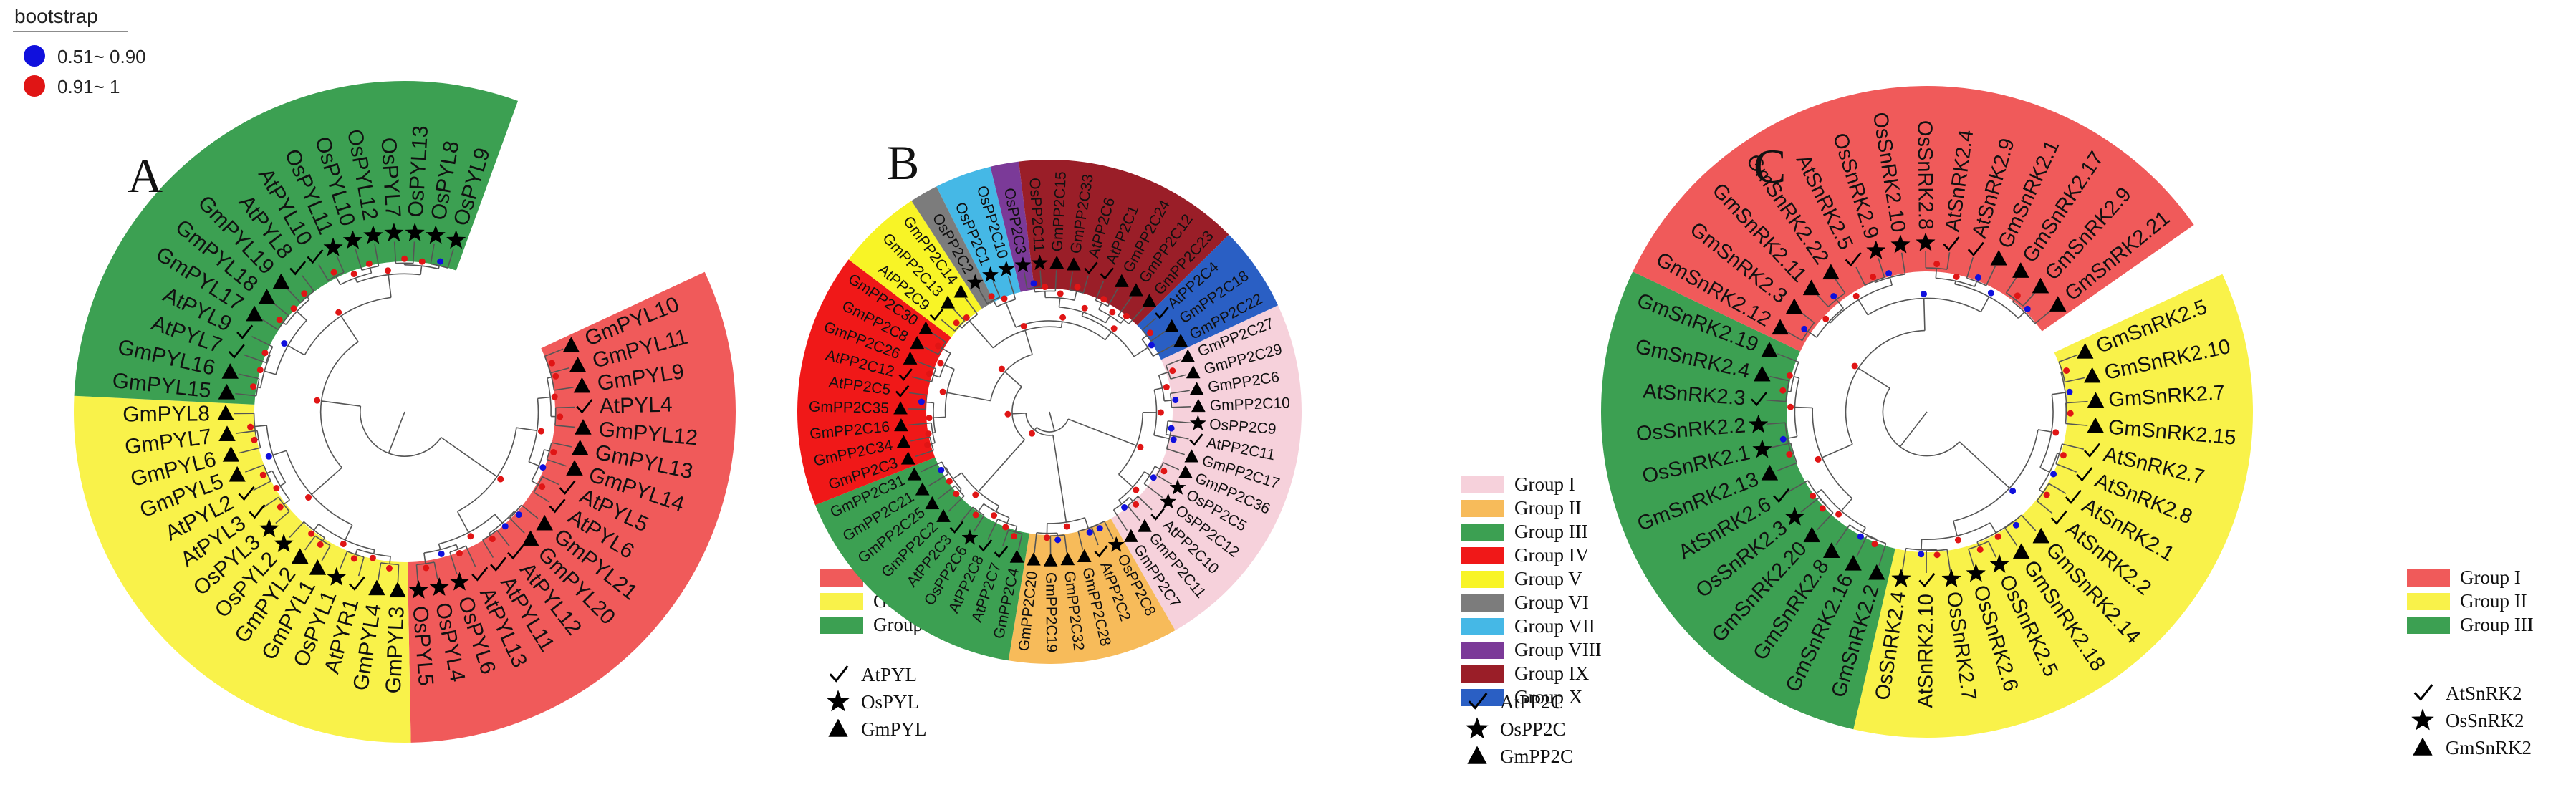 The image size is (2576, 805). Describe the element at coordinates (88, 87) in the screenshot. I see `bootstrap-range-high-label: 0.91~ 1` at that location.